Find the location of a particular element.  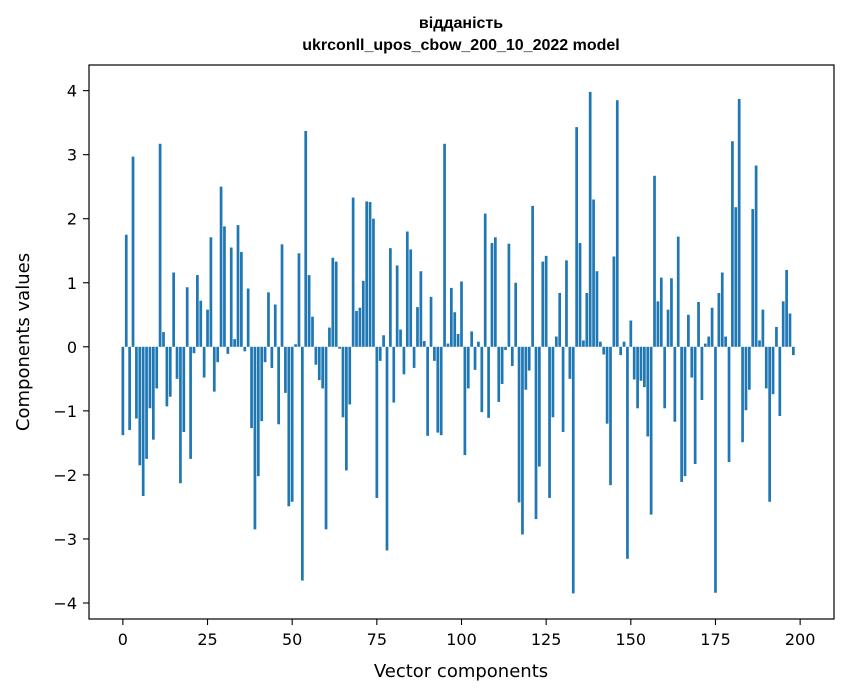

chart-subtitle: ukrconll_upos_cbow_200_10_2022 model is located at coordinates (460, 45).